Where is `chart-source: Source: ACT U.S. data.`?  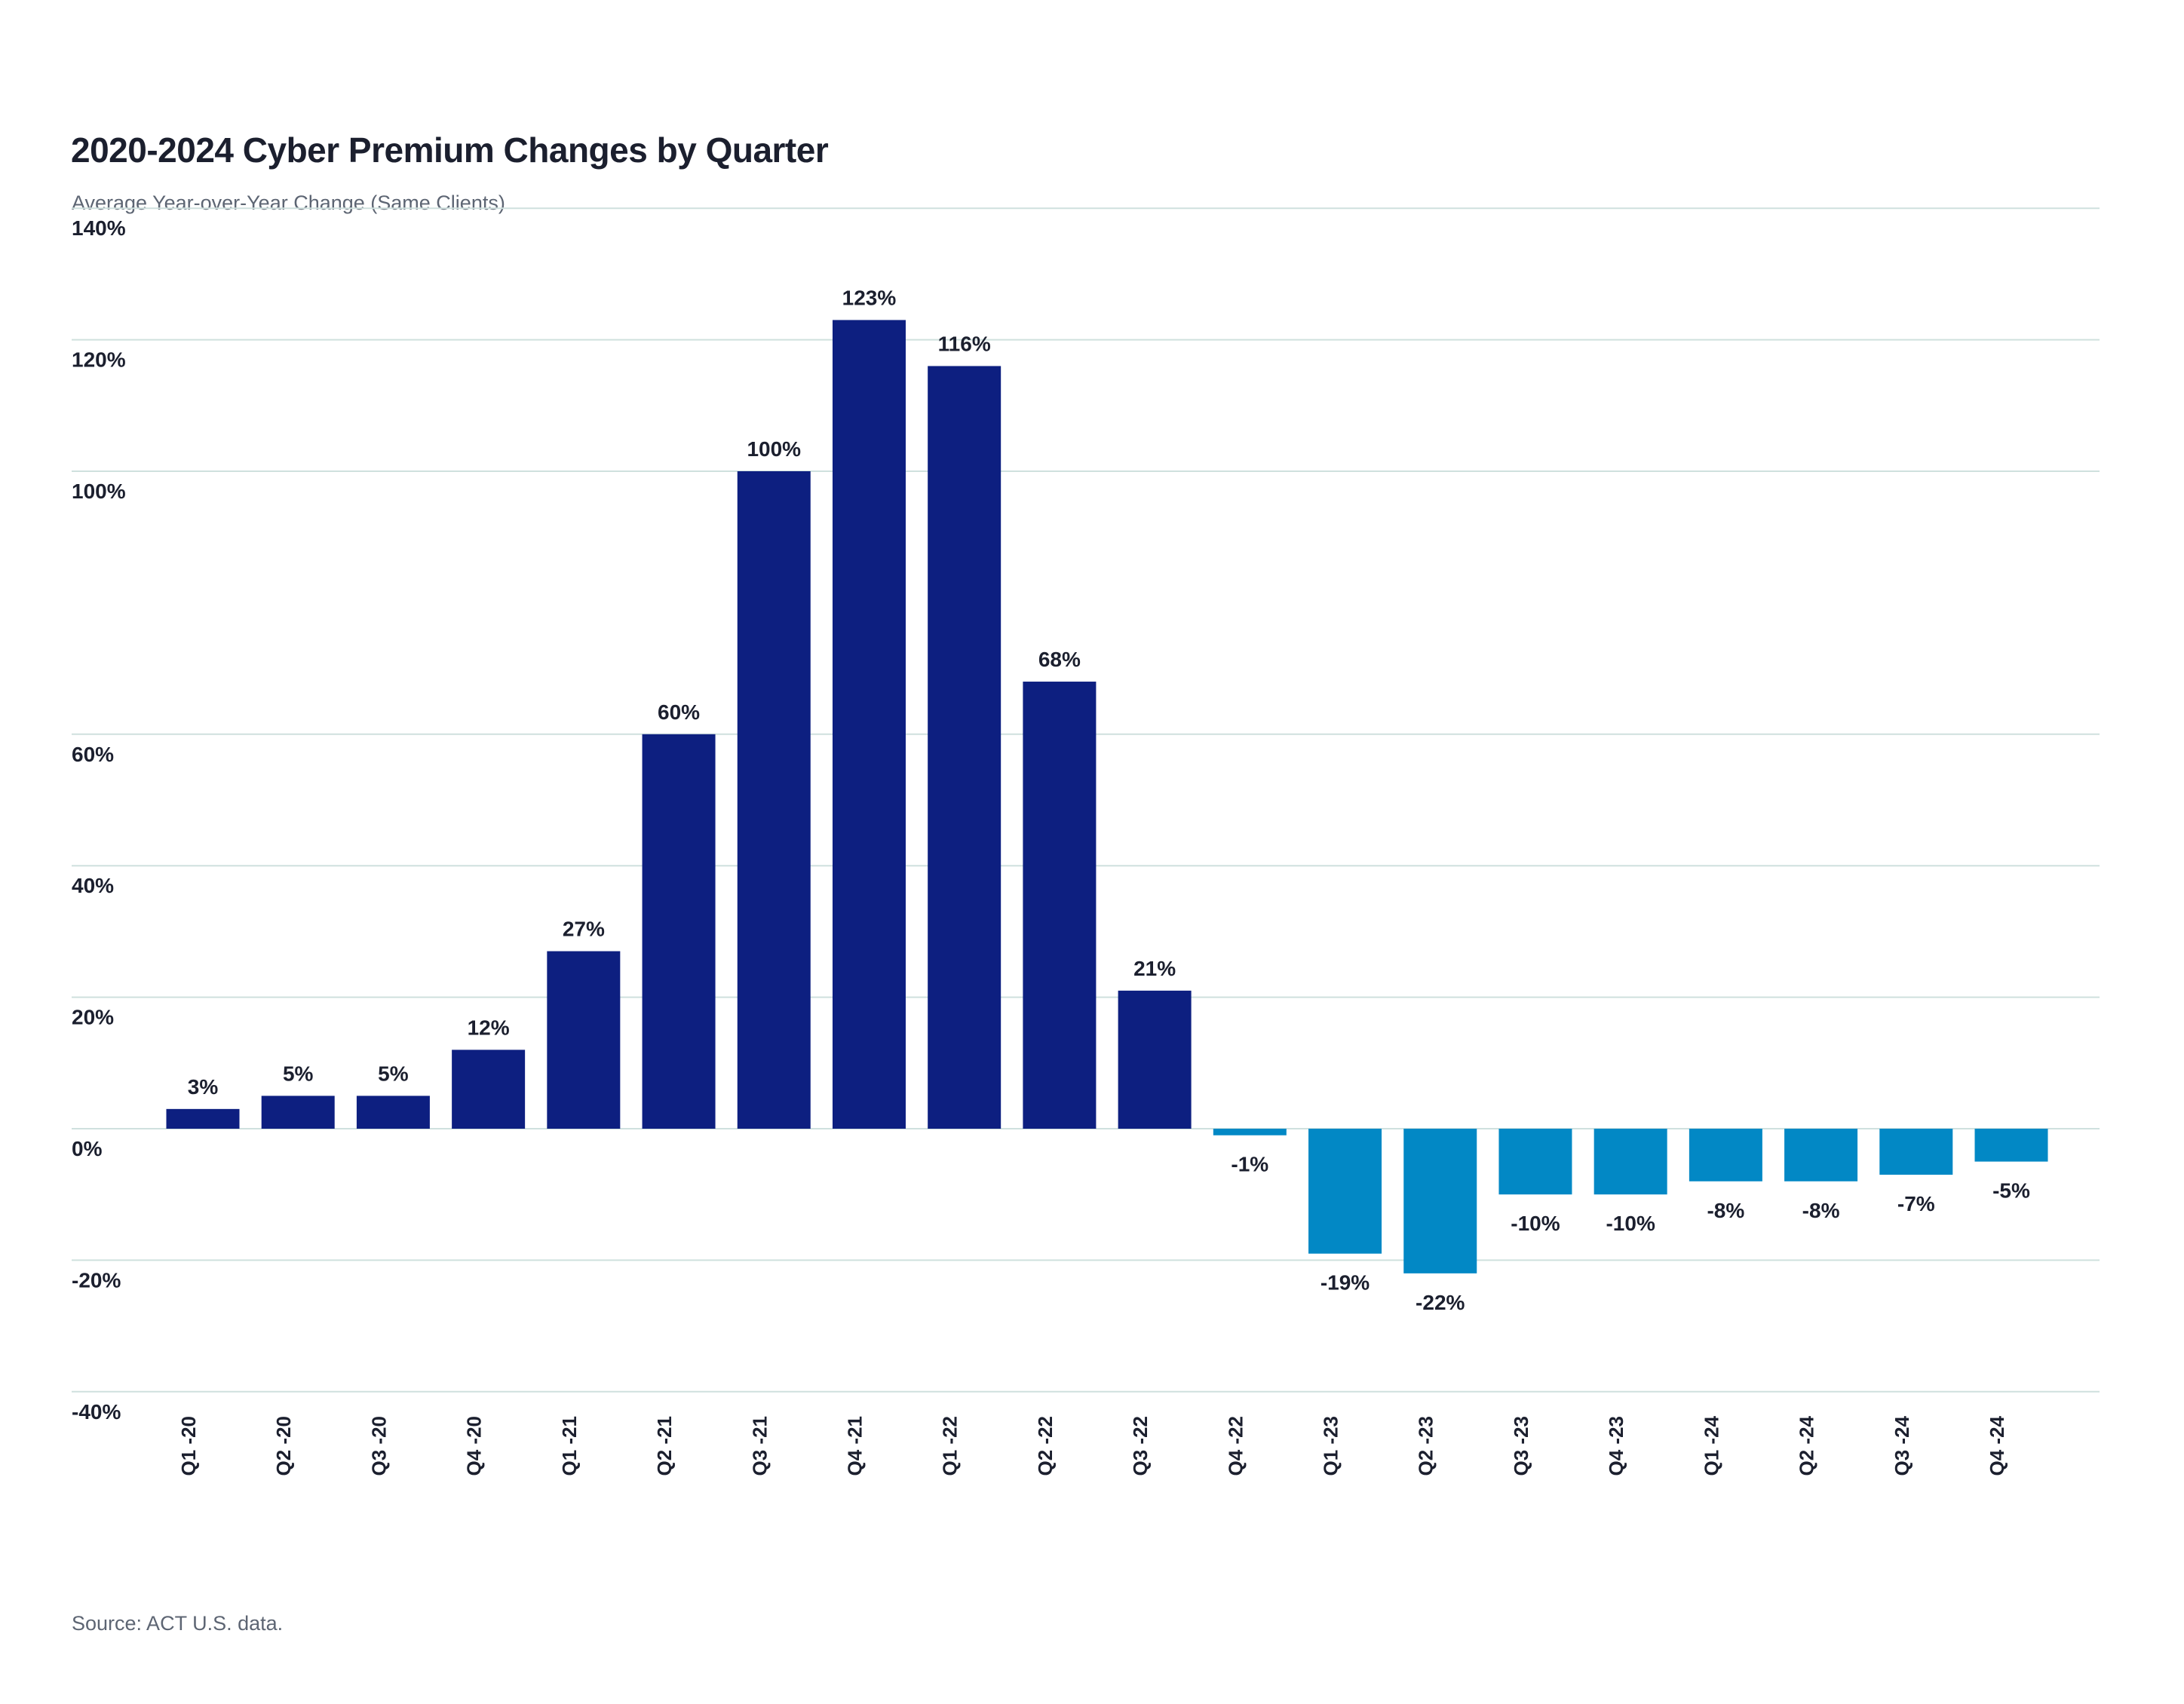 chart-source: Source: ACT U.S. data. is located at coordinates (178, 1623).